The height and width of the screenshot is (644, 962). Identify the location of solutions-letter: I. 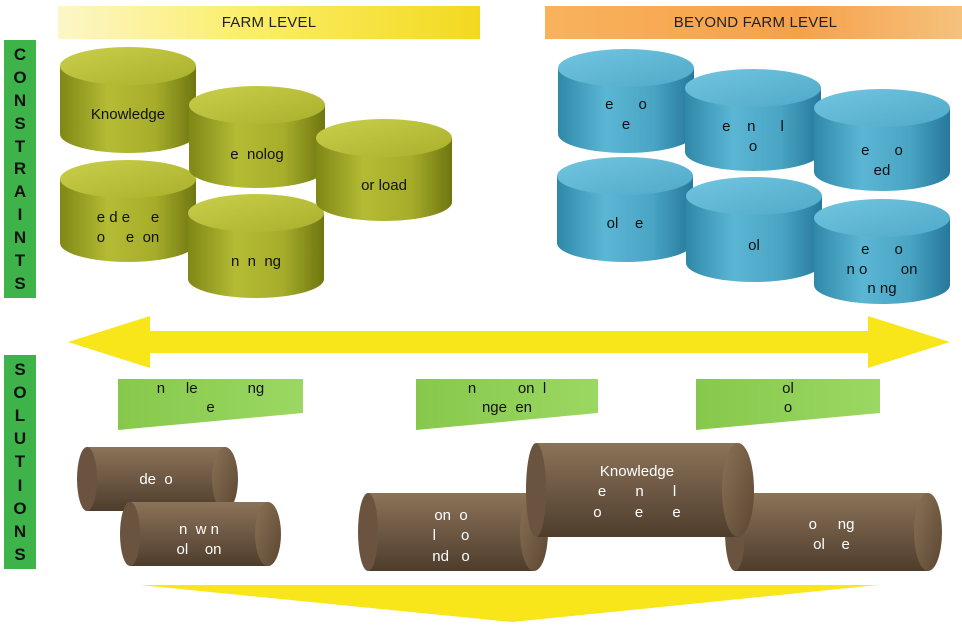
(20, 485).